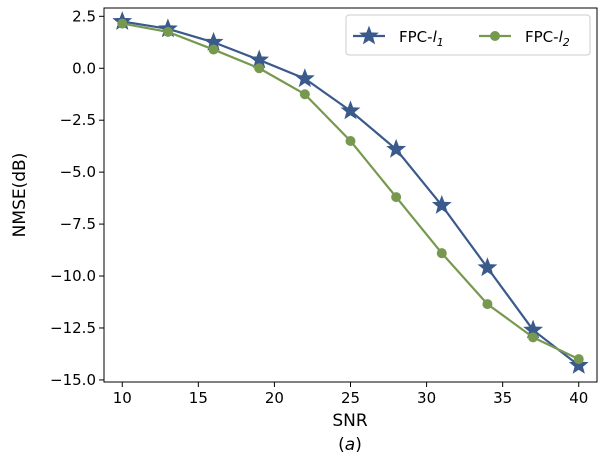 The height and width of the screenshot is (466, 605). I want to click on y-tick-label: −5.0, so click(78, 172).